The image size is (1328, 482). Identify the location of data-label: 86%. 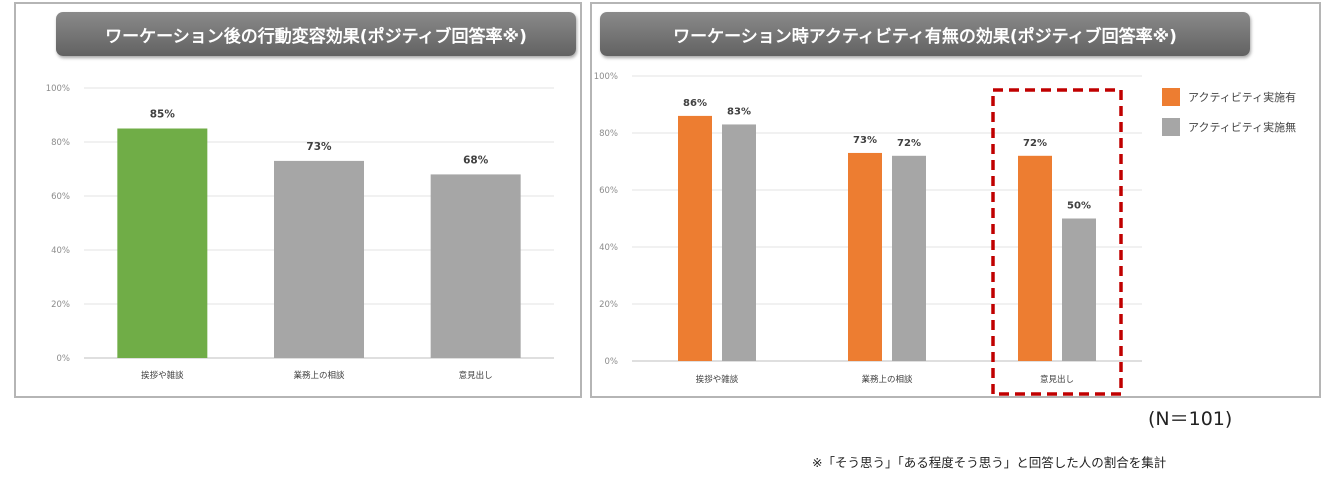
(695, 103).